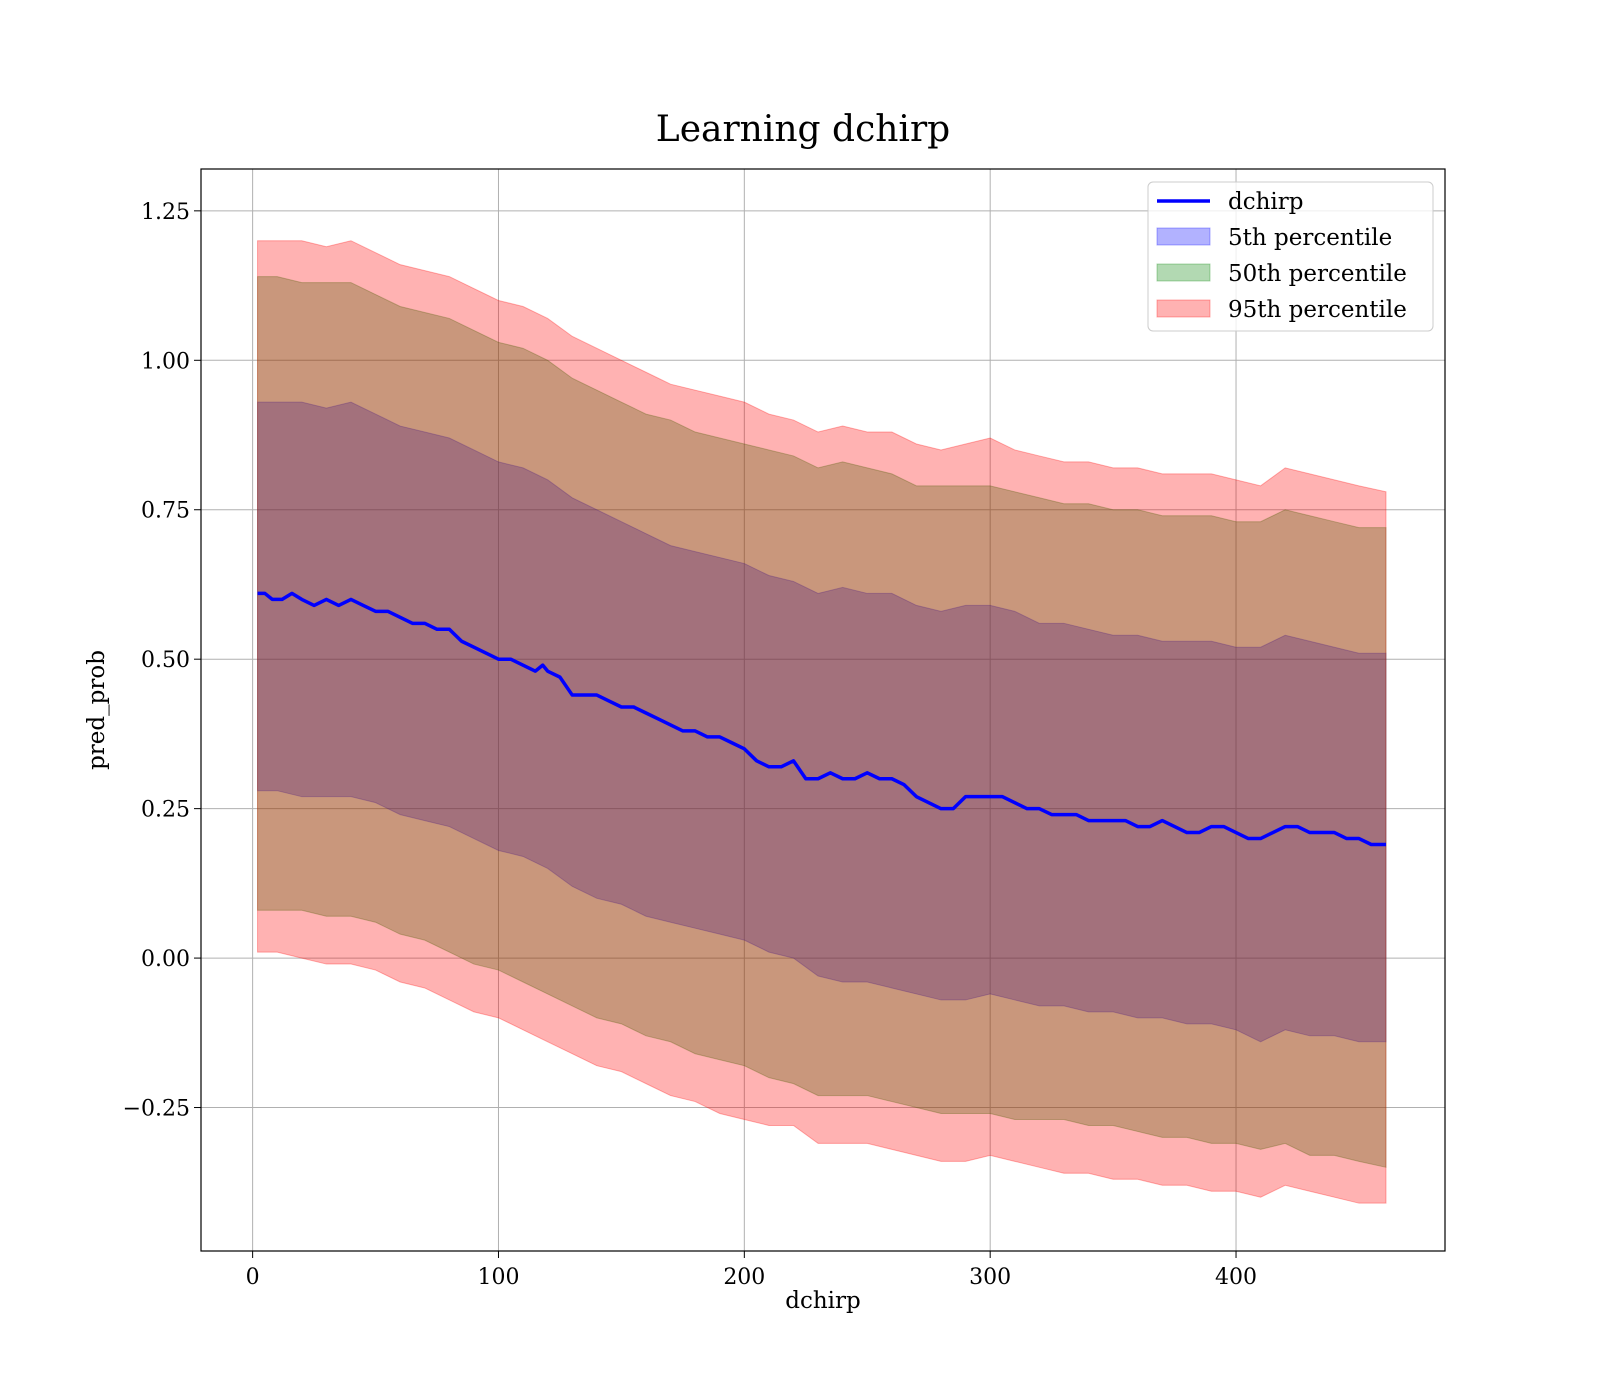 The width and height of the screenshot is (1600, 1400). What do you see at coordinates (1183, 236) in the screenshot?
I see `legend-swatch-5th` at bounding box center [1183, 236].